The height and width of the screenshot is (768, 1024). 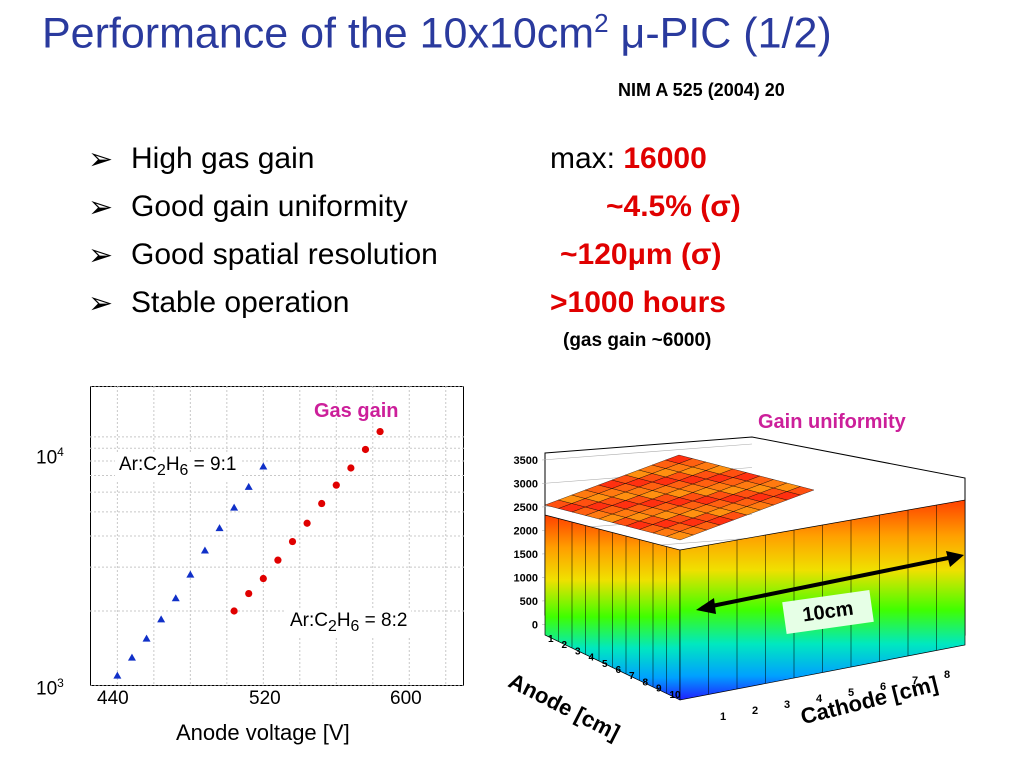 I want to click on z-tick-2: 2500, so click(x=526, y=508).